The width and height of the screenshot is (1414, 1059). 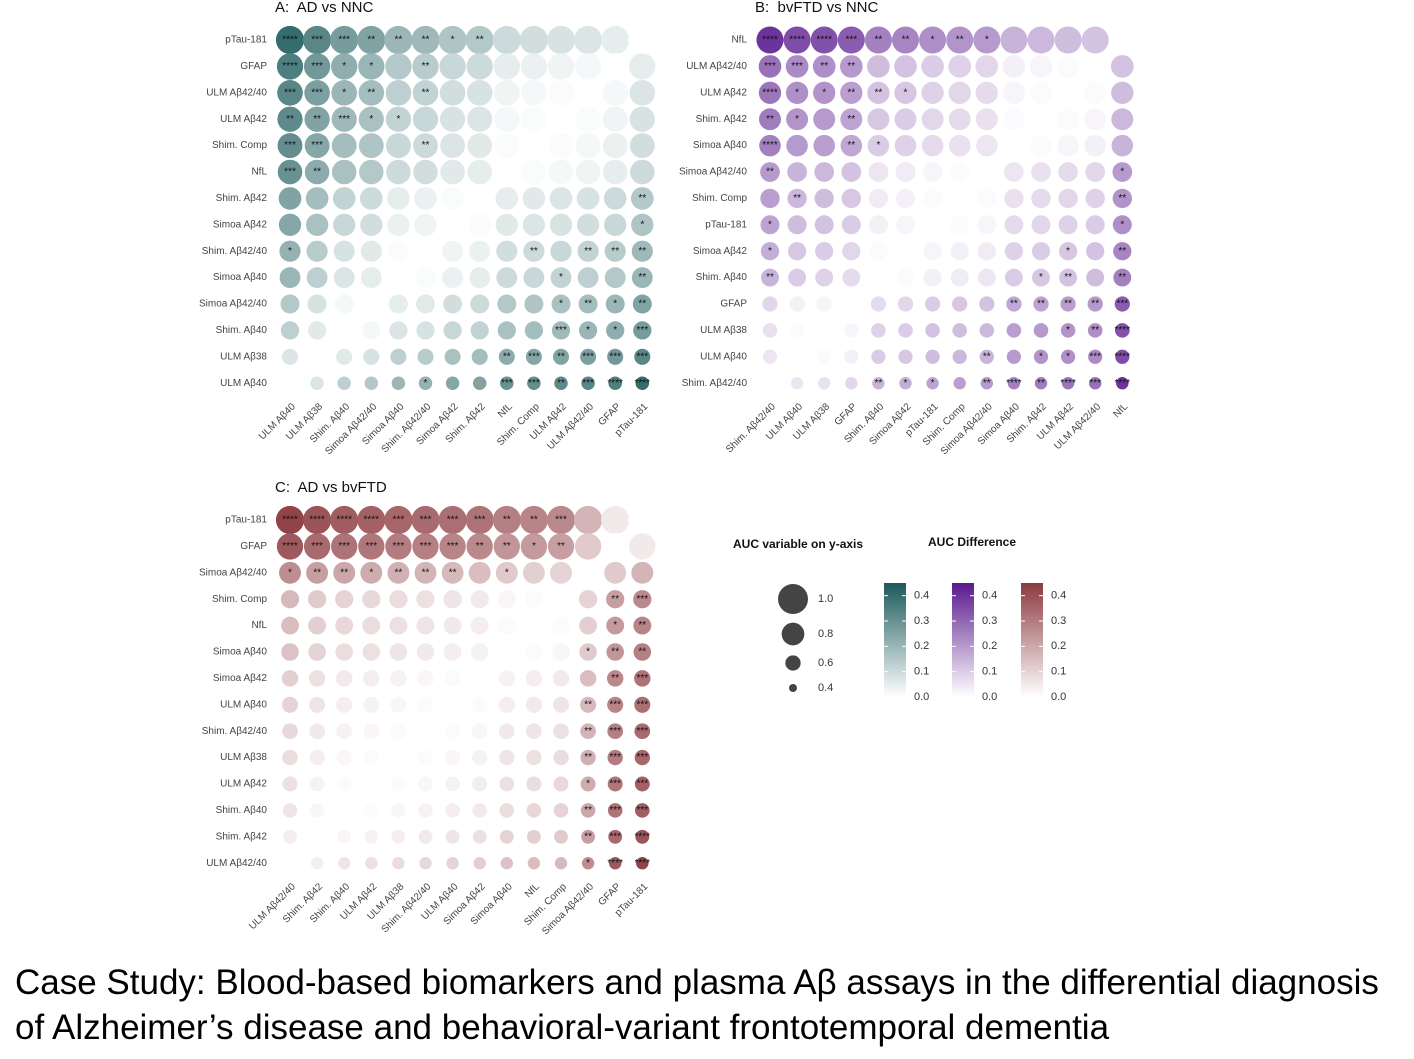 What do you see at coordinates (259, 172) in the screenshot?
I see `y-tick-label: NfL` at bounding box center [259, 172].